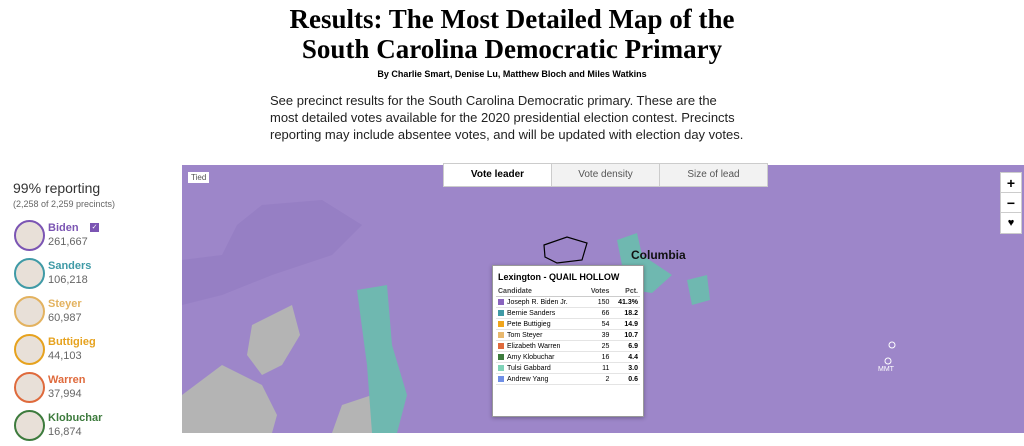 Image resolution: width=1024 pixels, height=446 pixels. Describe the element at coordinates (658, 255) in the screenshot. I see `city-label: Columbia` at that location.